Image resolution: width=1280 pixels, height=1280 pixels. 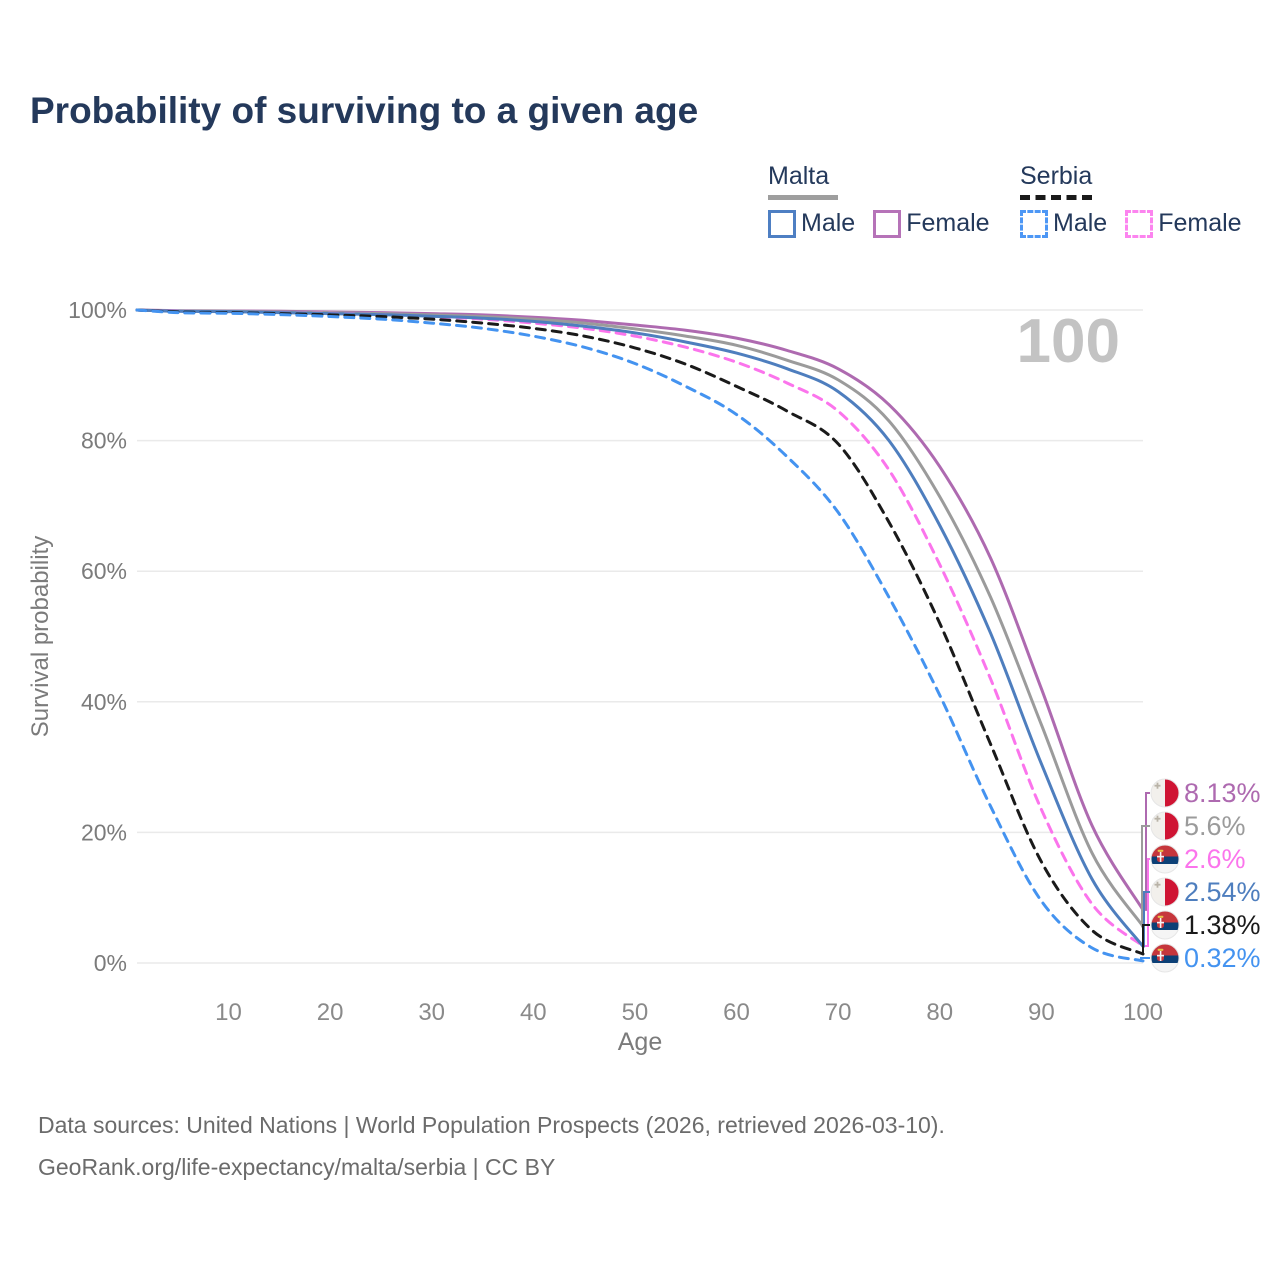 What do you see at coordinates (40, 636) in the screenshot?
I see `y-axis-title: Survival probability` at bounding box center [40, 636].